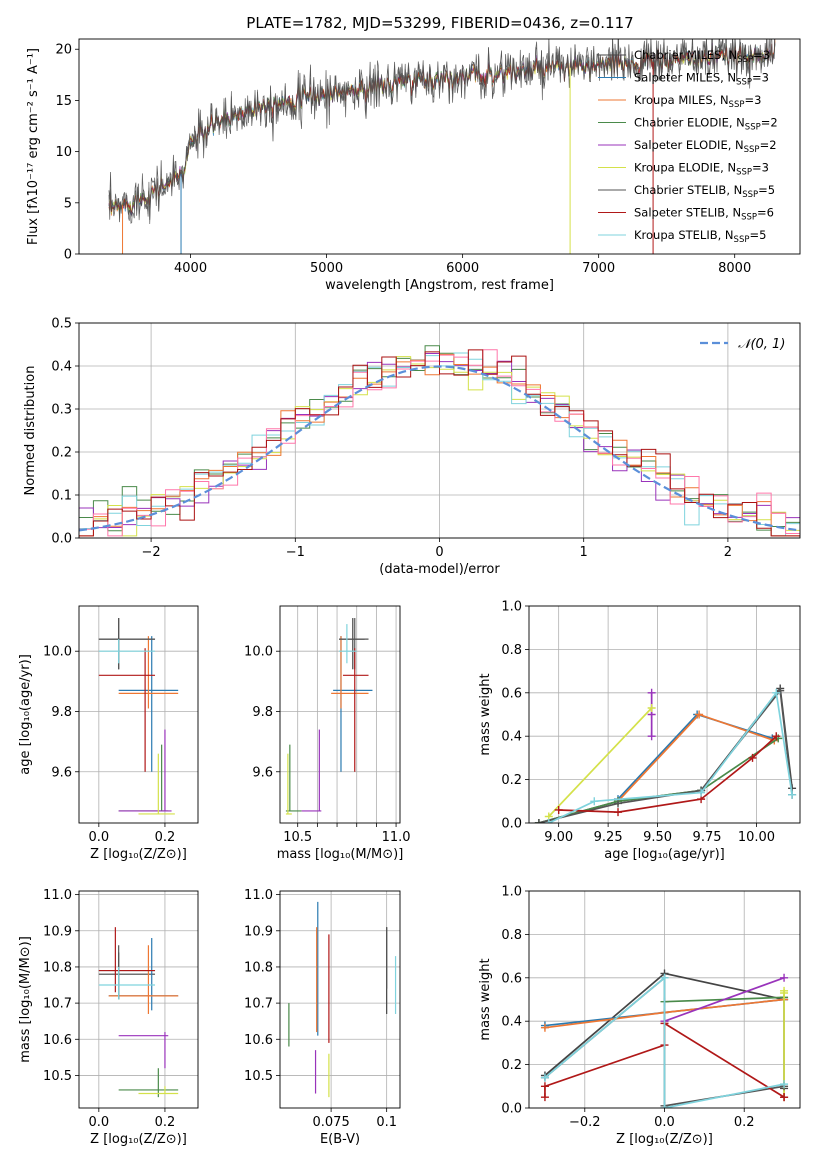 The width and height of the screenshot is (819, 1170). I want to click on y-tick-label: 0.0, so click(511, 1109).